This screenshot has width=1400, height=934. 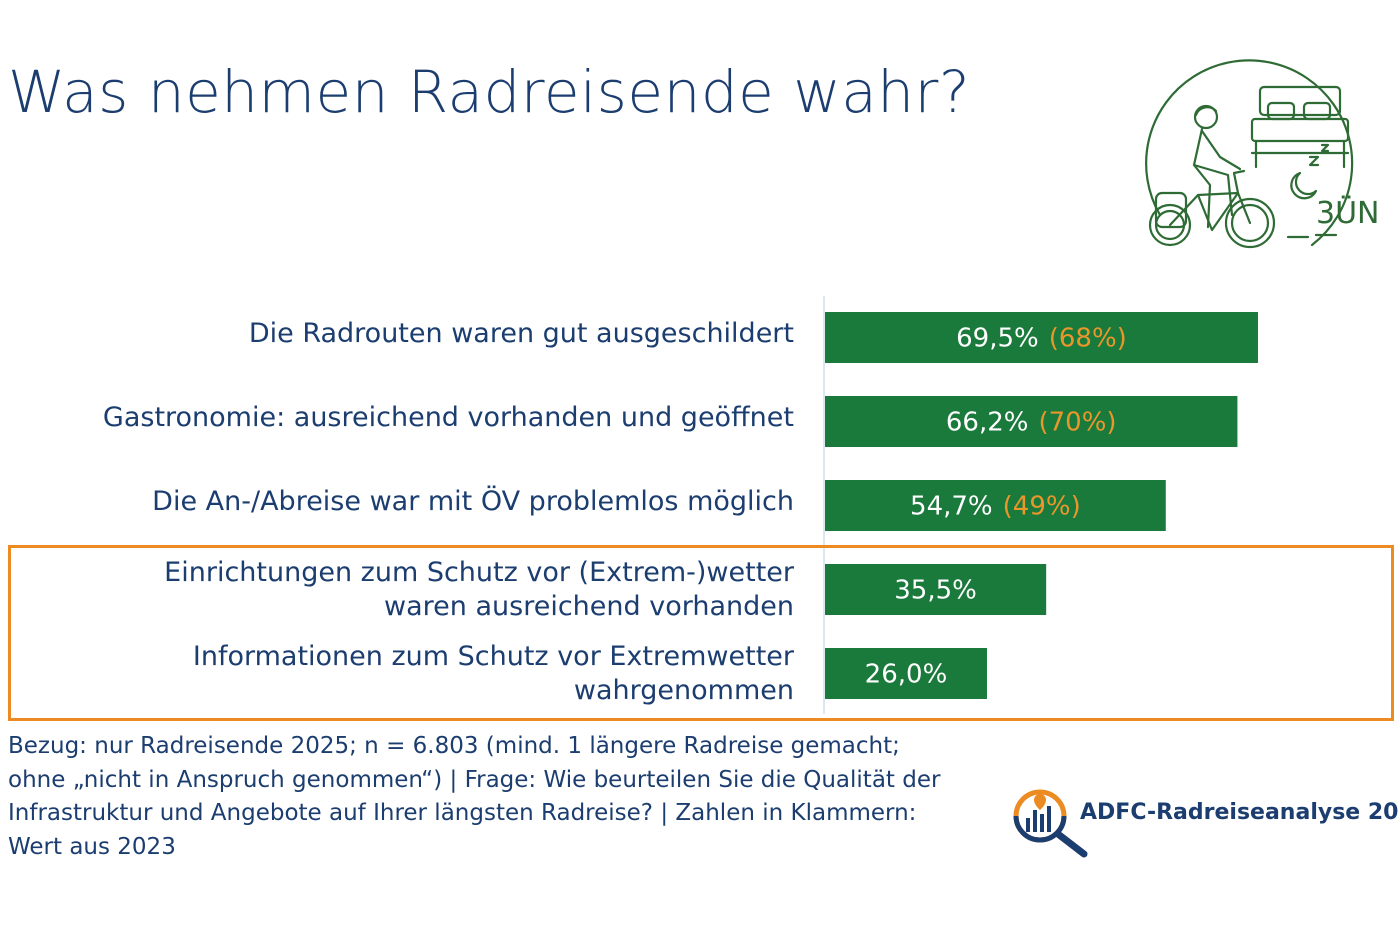 What do you see at coordinates (1260, 157) in the screenshot?
I see `cyclist-bed-moon-icon: 3ÜN` at bounding box center [1260, 157].